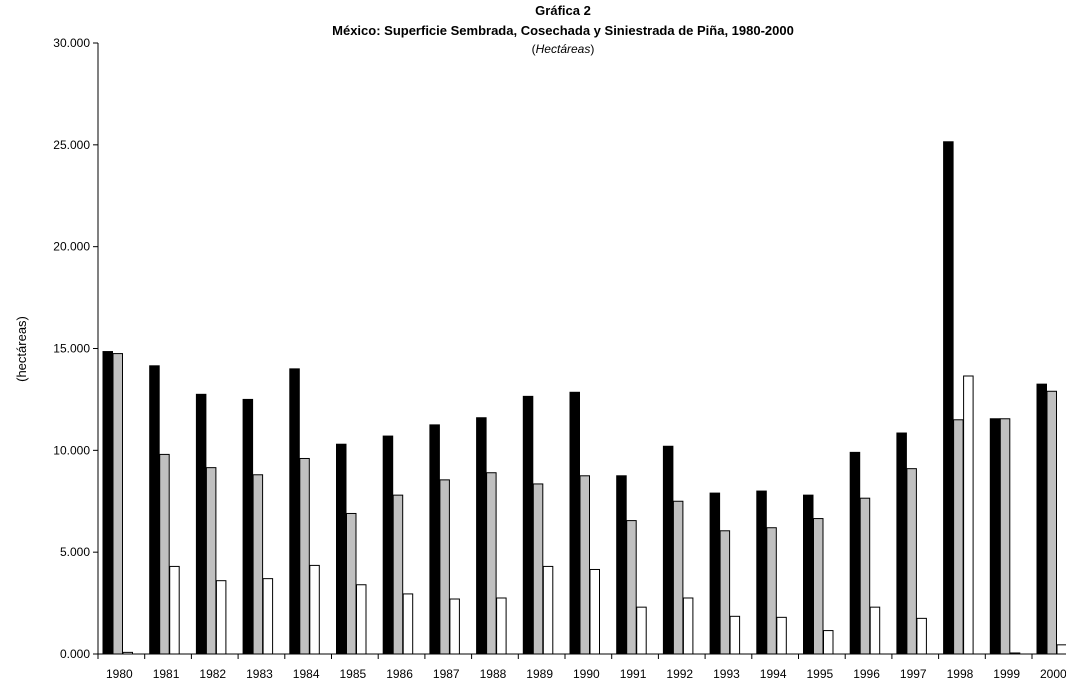 This screenshot has height=685, width=1066. Describe the element at coordinates (166, 674) in the screenshot. I see `x-tick-label: 1981` at that location.